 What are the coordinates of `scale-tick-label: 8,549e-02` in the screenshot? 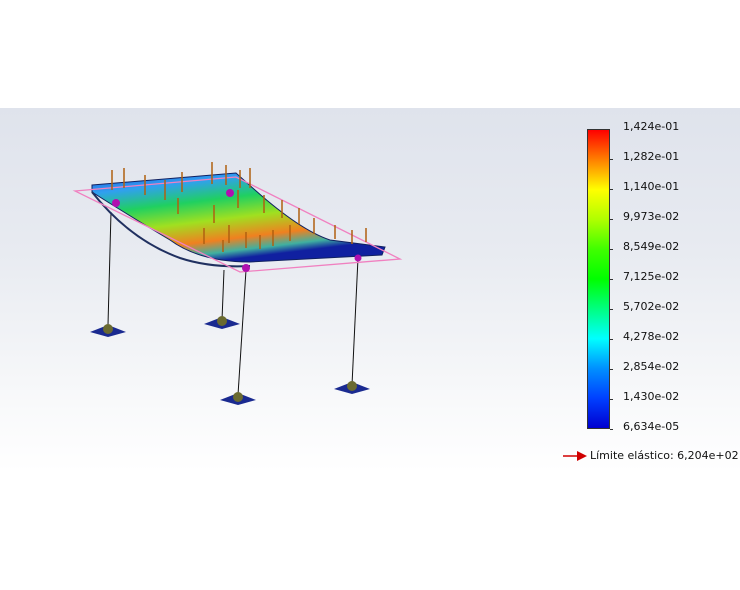 It's located at (651, 246).